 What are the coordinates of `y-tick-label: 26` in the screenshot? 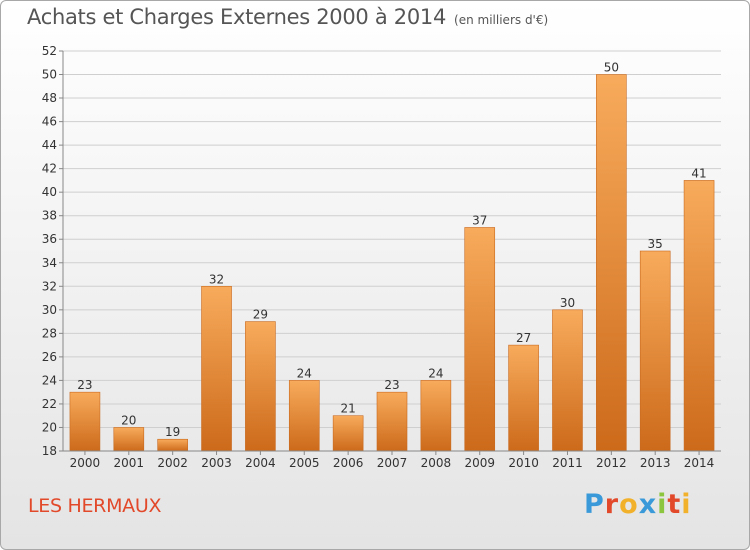 It's located at (49, 357).